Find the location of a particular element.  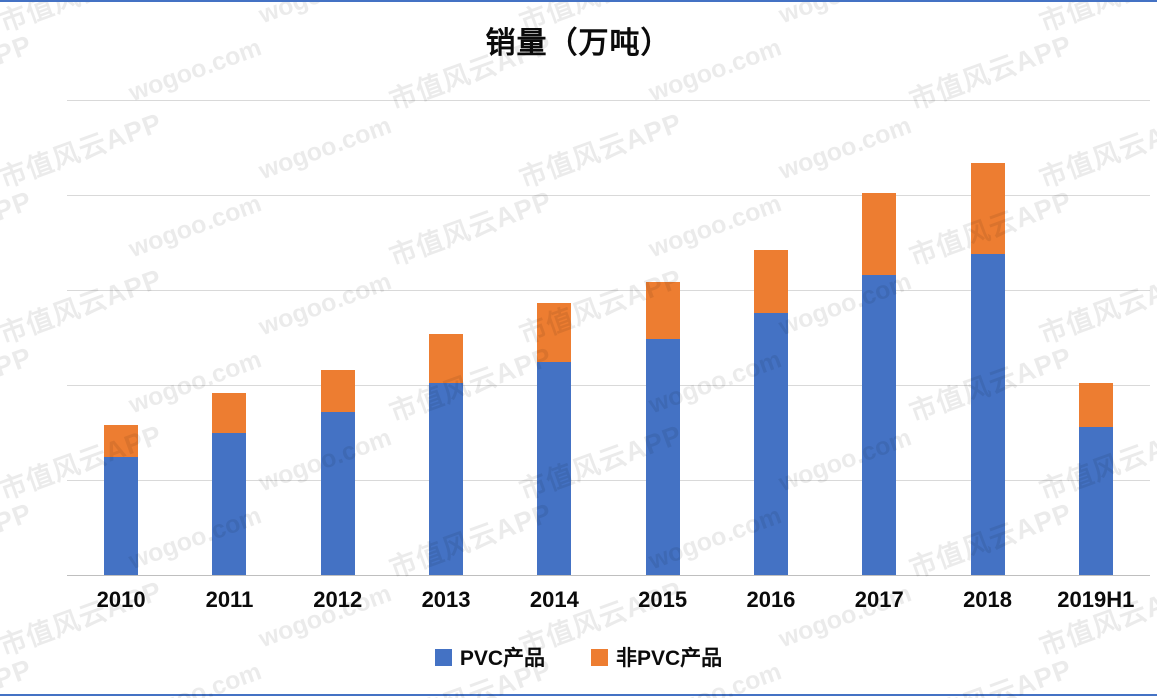

legend-label: PVC产品 is located at coordinates (502, 658).